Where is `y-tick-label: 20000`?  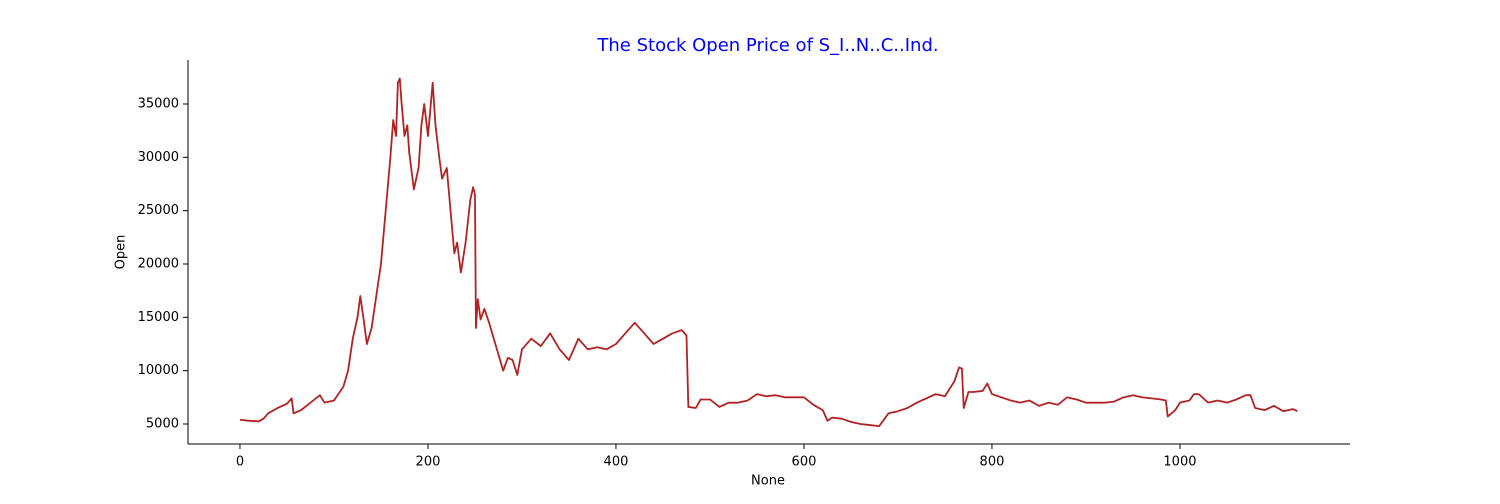 y-tick-label: 20000 is located at coordinates (158, 264).